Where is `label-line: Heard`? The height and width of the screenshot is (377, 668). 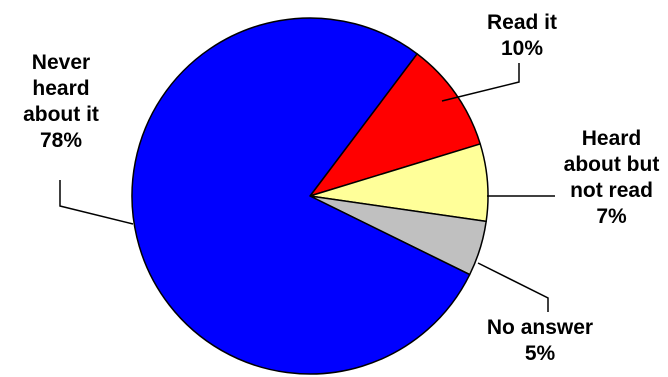
label-line: Heard is located at coordinates (611, 138).